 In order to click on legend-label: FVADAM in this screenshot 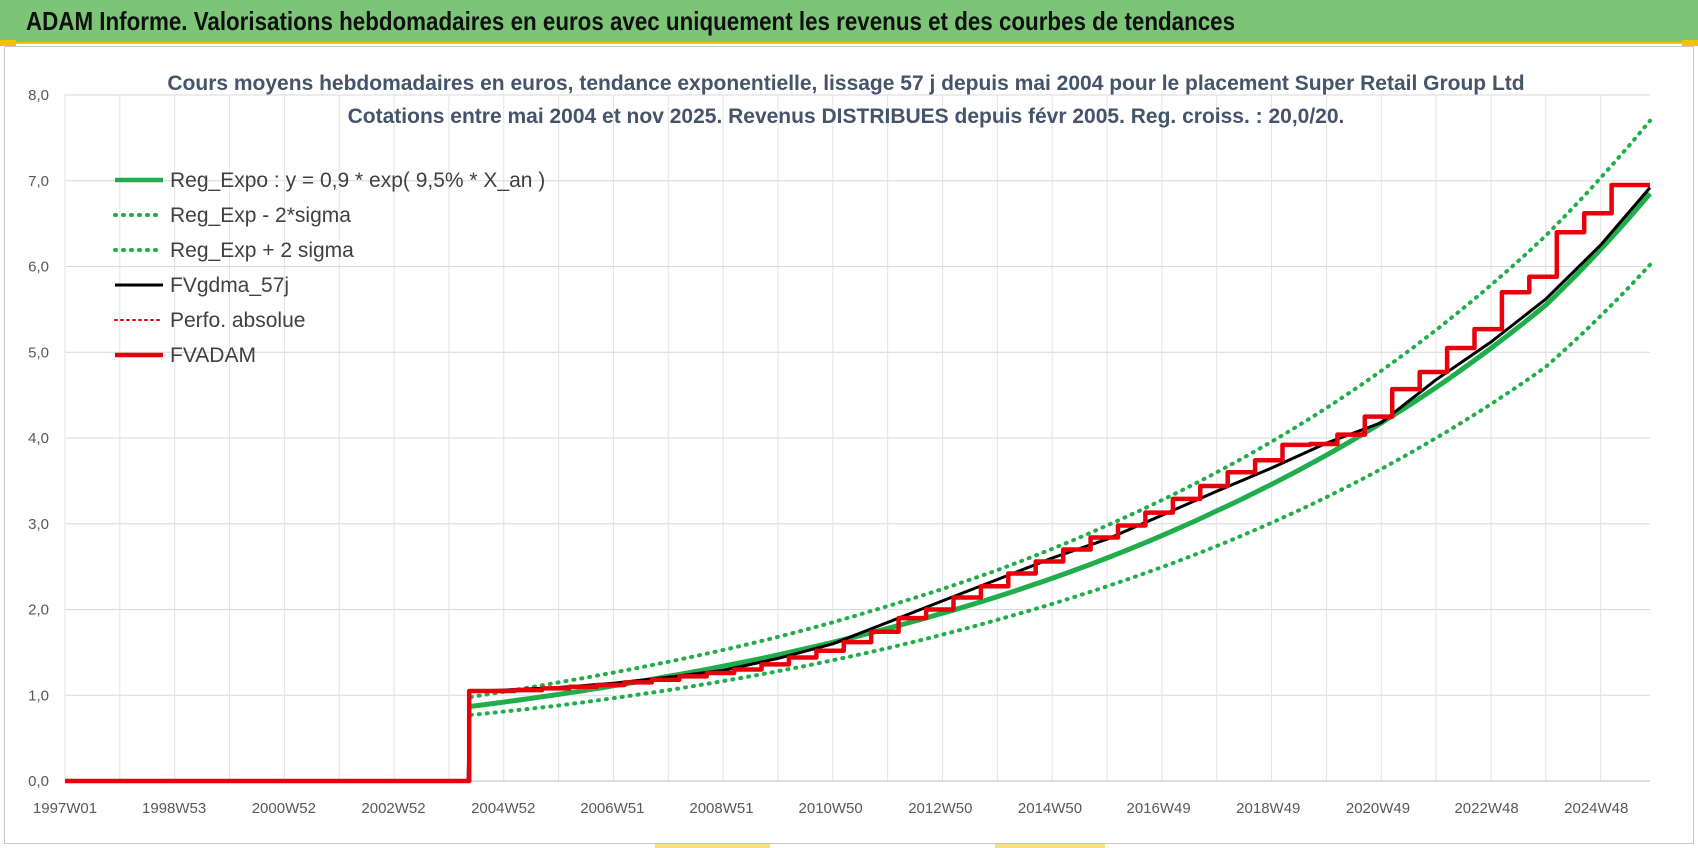, I will do `click(213, 355)`.